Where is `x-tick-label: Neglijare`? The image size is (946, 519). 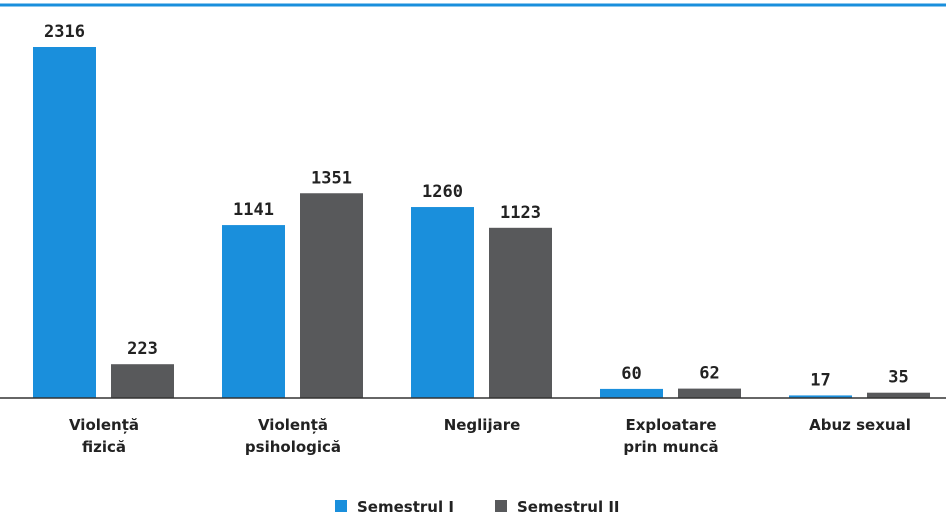
x-tick-label: Neglijare is located at coordinates (482, 425).